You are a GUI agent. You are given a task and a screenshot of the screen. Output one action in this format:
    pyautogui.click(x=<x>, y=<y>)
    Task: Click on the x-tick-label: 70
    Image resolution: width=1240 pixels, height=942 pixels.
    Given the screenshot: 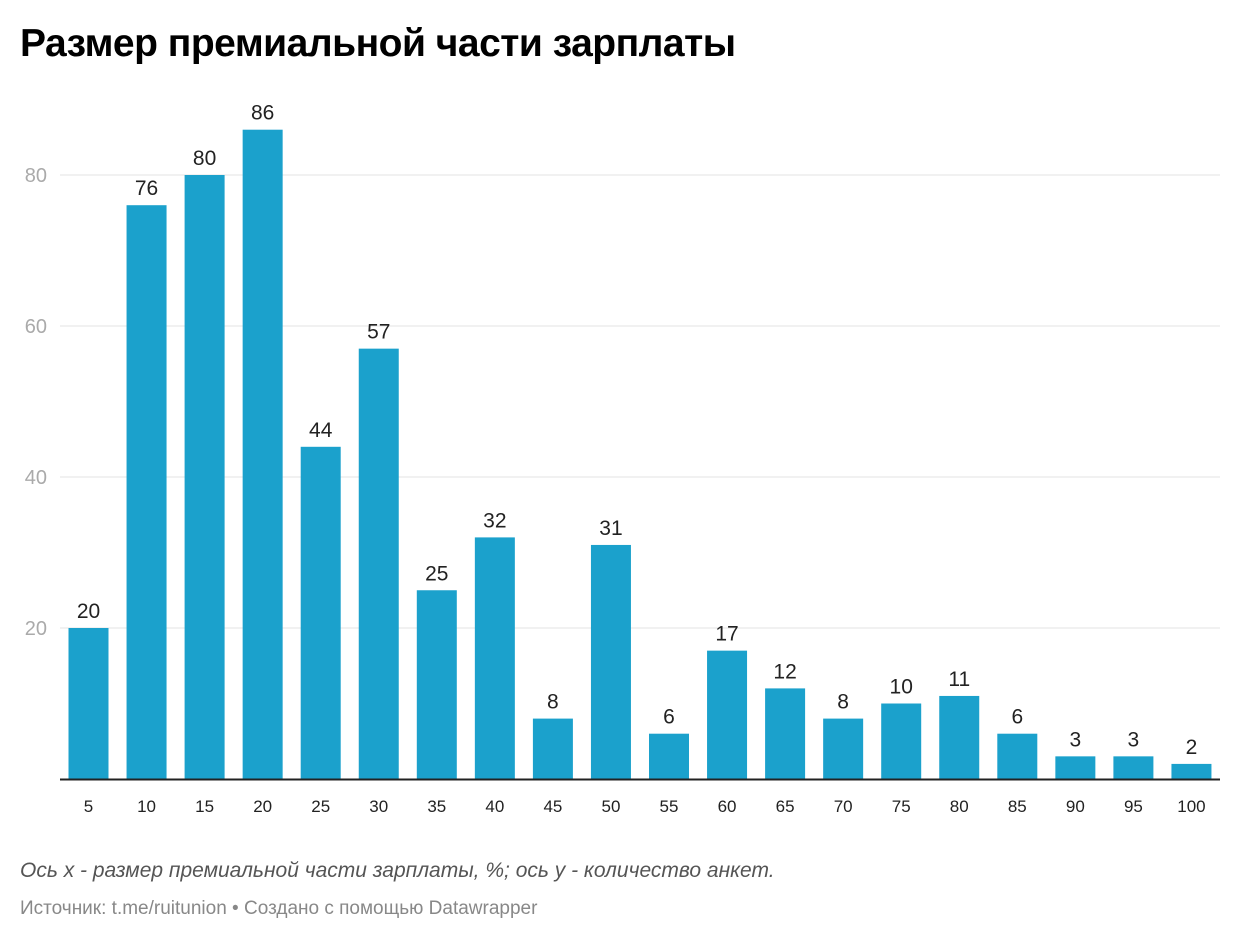 What is the action you would take?
    pyautogui.click(x=843, y=806)
    